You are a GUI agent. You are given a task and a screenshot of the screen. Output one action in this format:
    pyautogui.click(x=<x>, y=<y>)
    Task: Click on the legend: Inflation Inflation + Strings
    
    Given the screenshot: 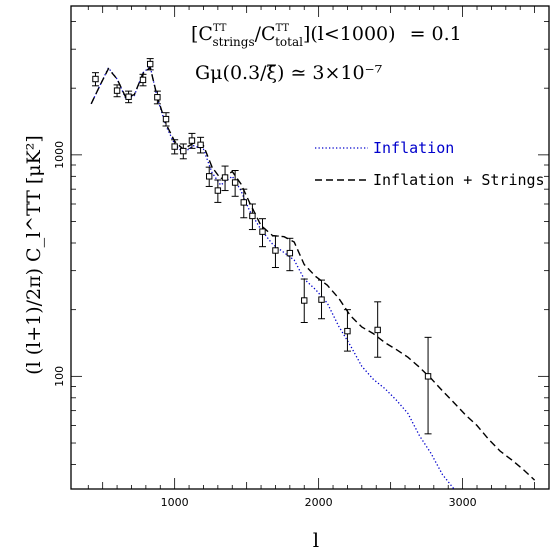 What is the action you would take?
    pyautogui.click(x=430, y=164)
    